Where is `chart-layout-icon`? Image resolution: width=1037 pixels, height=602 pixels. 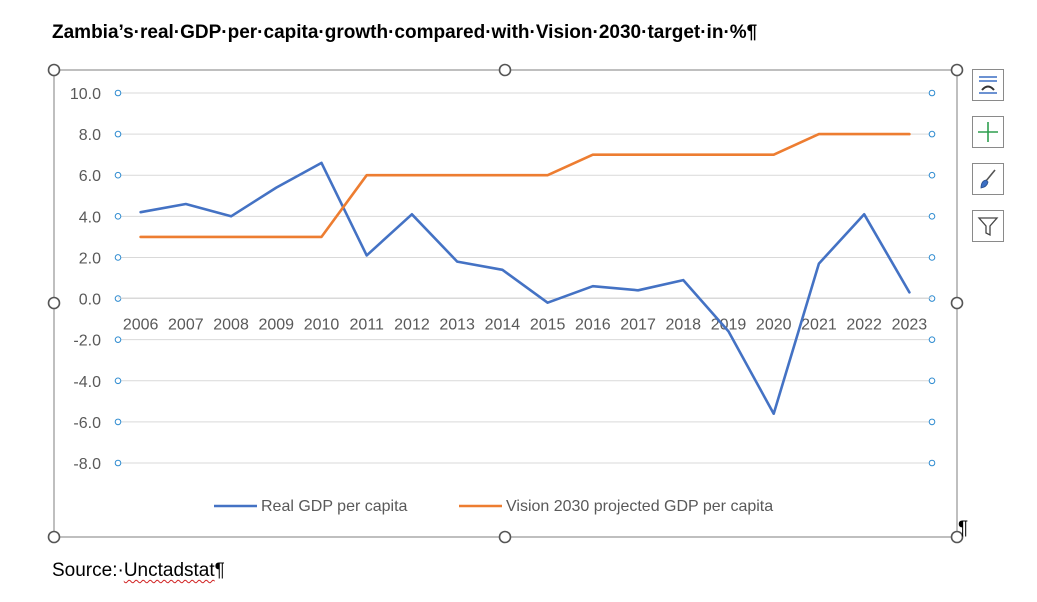 chart-layout-icon is located at coordinates (988, 85).